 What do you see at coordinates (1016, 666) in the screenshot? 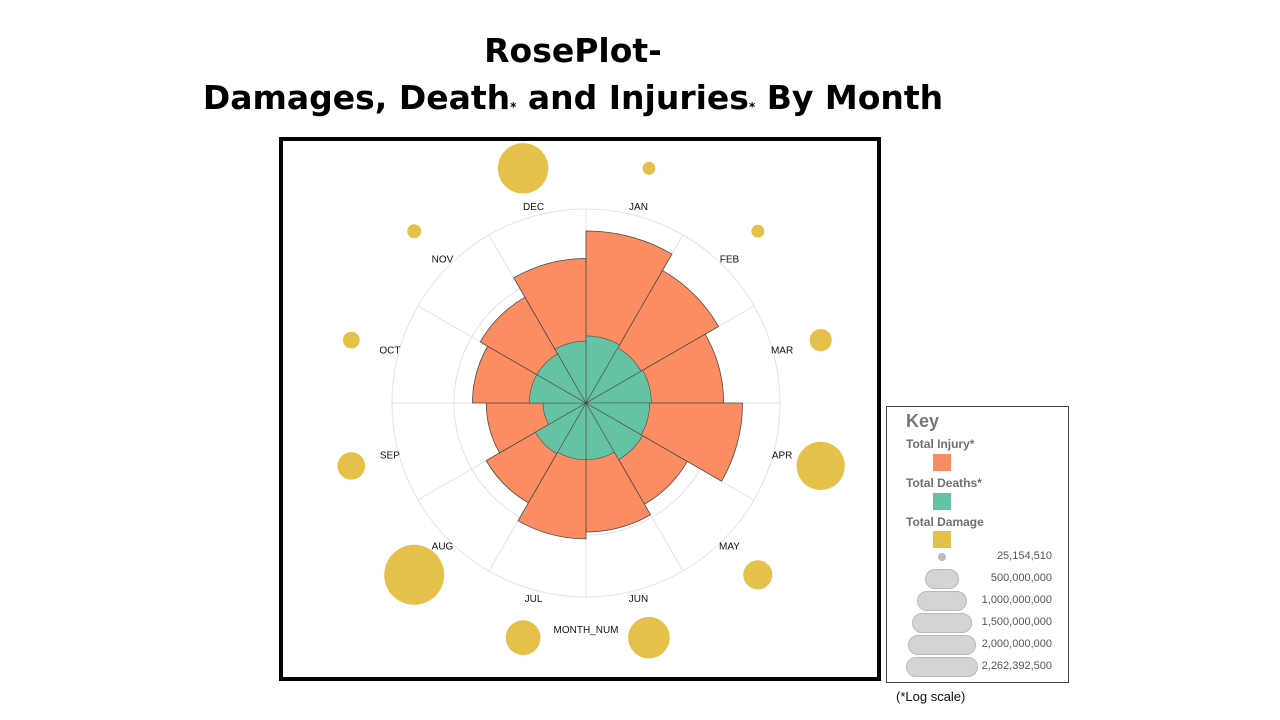
I see `key-size-value-6: 2,262,392,500` at bounding box center [1016, 666].